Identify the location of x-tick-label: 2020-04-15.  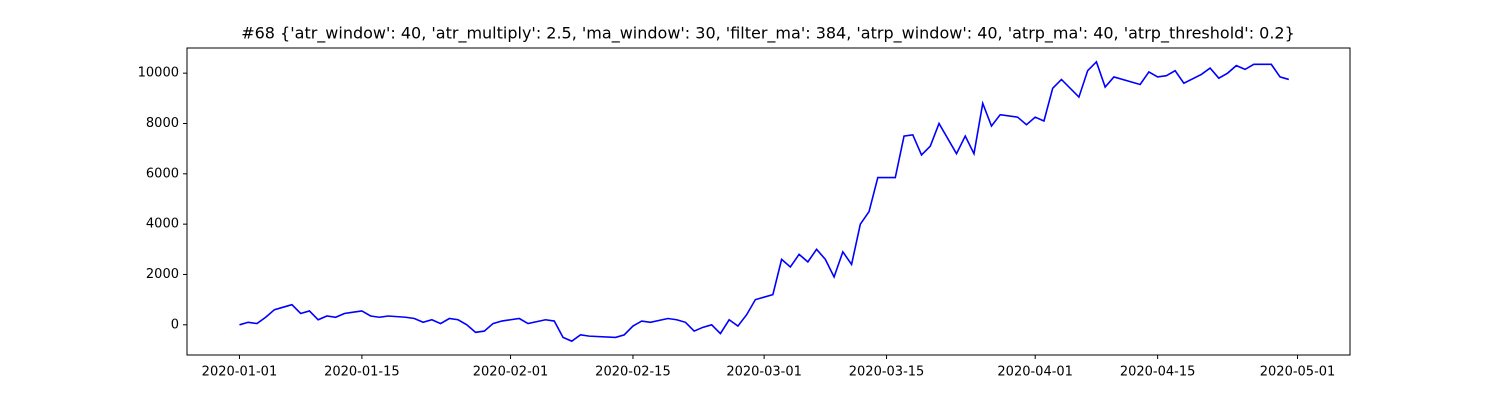
(1158, 372).